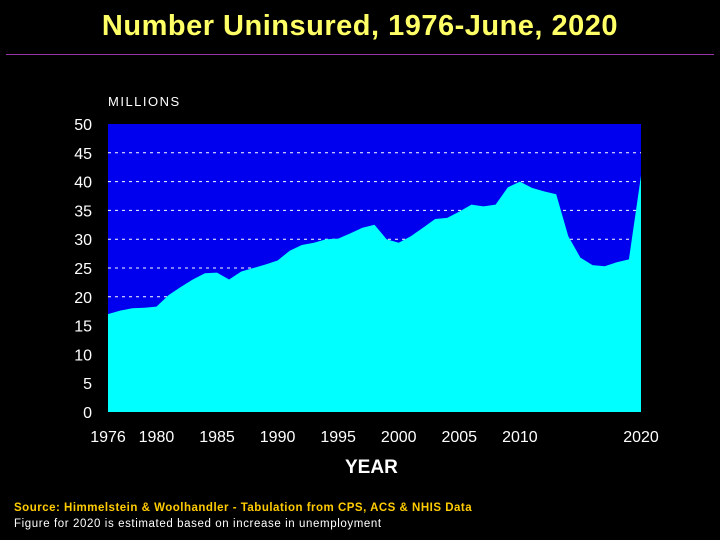  I want to click on y-axis-ticks: 0 5 10 15 20 25 30 35 40 45 50, so click(83, 269).